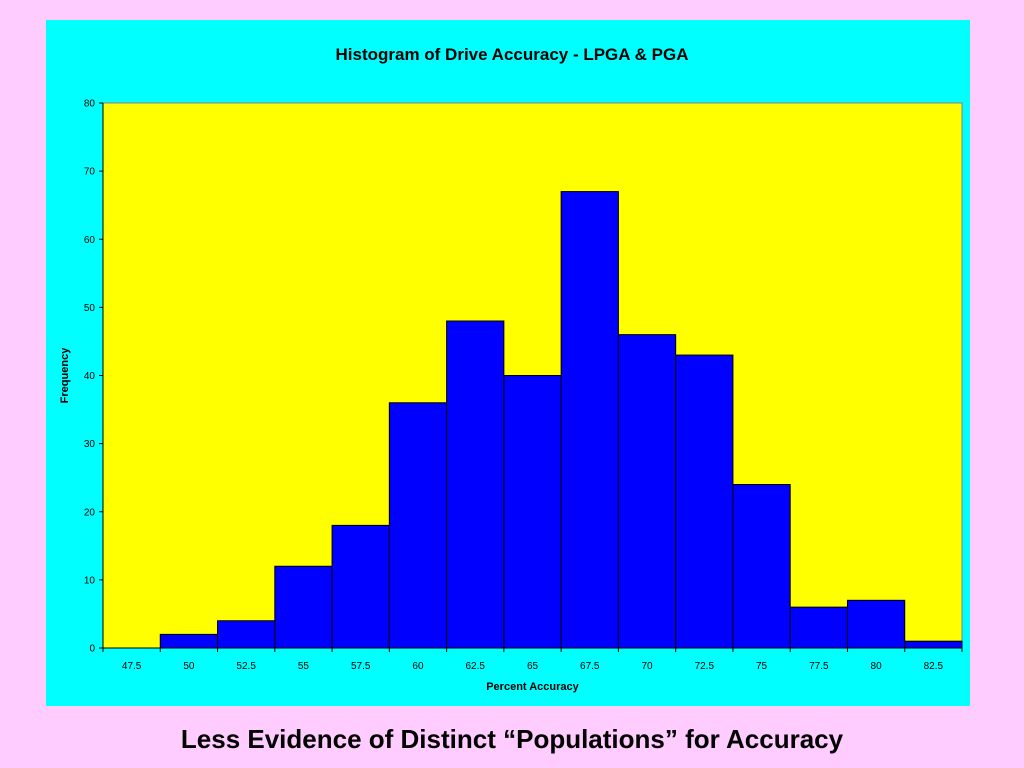 The image size is (1024, 768). What do you see at coordinates (90, 308) in the screenshot?
I see `y-tick-label: 50` at bounding box center [90, 308].